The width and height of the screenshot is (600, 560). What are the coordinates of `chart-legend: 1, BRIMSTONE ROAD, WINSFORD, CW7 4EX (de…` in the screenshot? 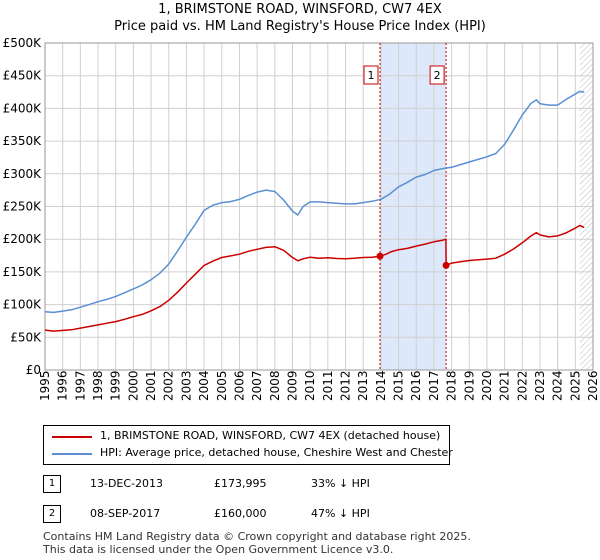 It's located at (248, 445).